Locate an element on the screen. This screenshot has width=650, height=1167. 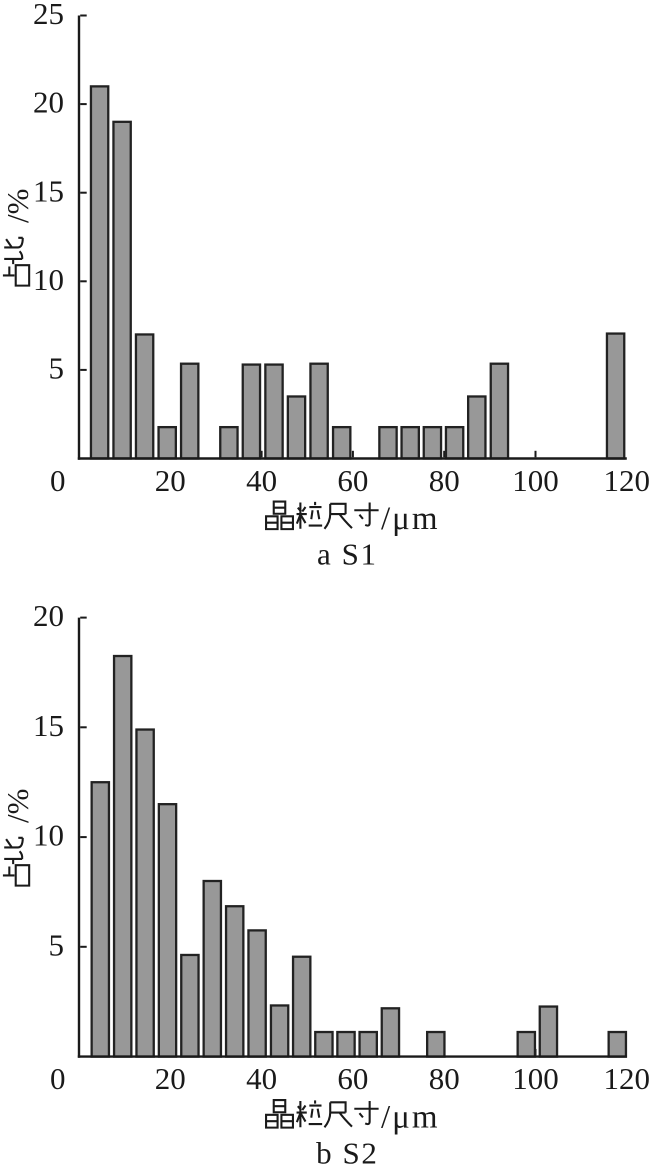
svg-text: 25 is located at coordinates (48, 15).